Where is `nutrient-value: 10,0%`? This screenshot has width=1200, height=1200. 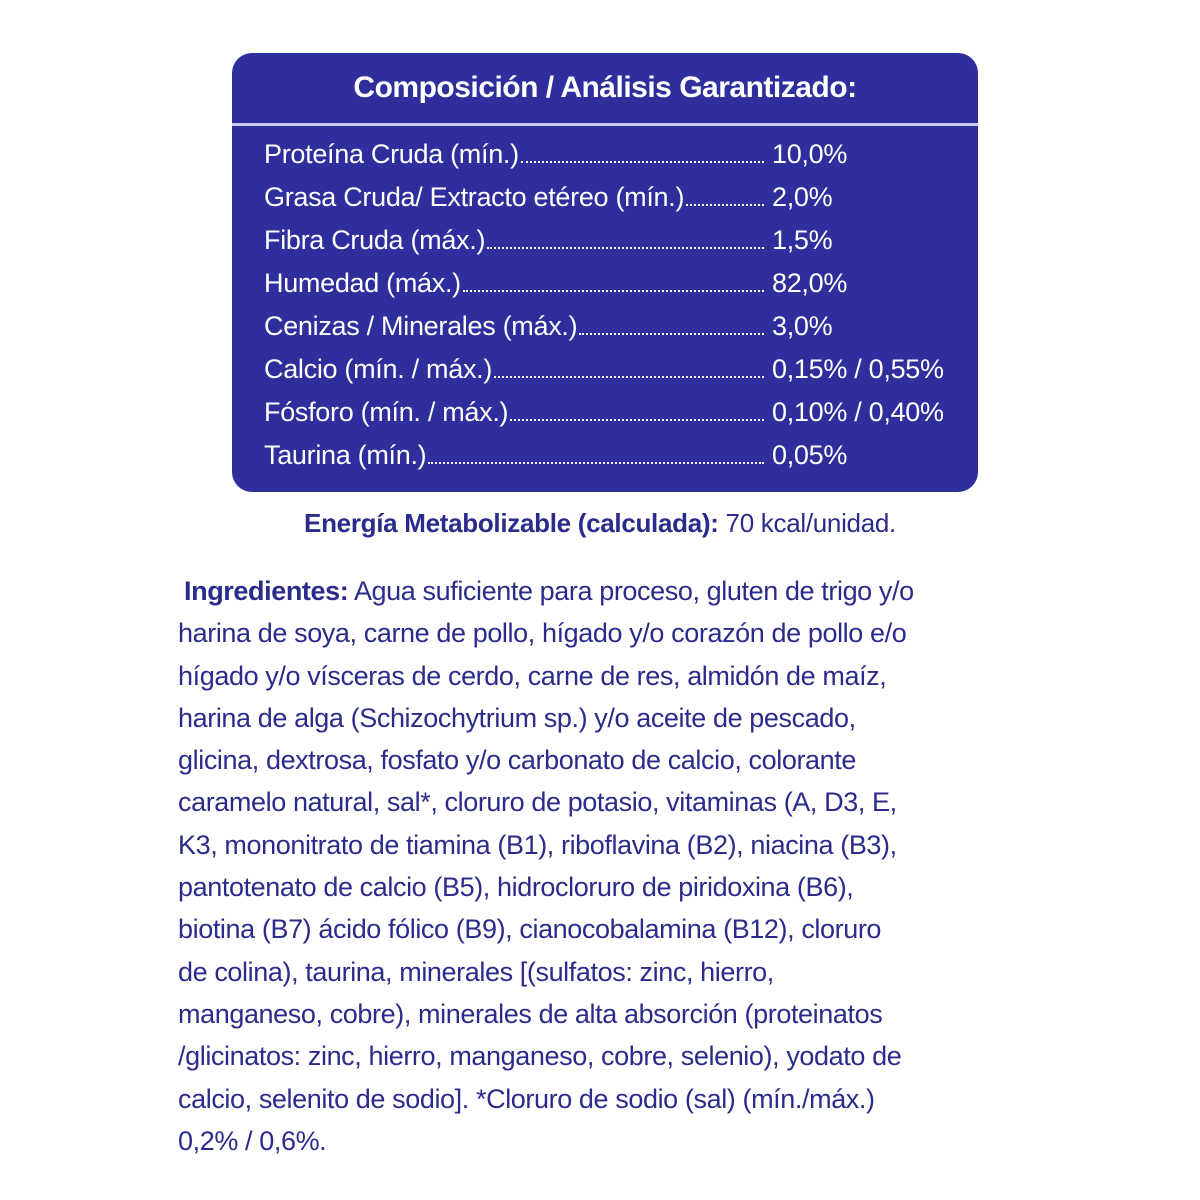
nutrient-value: 10,0% is located at coordinates (810, 154).